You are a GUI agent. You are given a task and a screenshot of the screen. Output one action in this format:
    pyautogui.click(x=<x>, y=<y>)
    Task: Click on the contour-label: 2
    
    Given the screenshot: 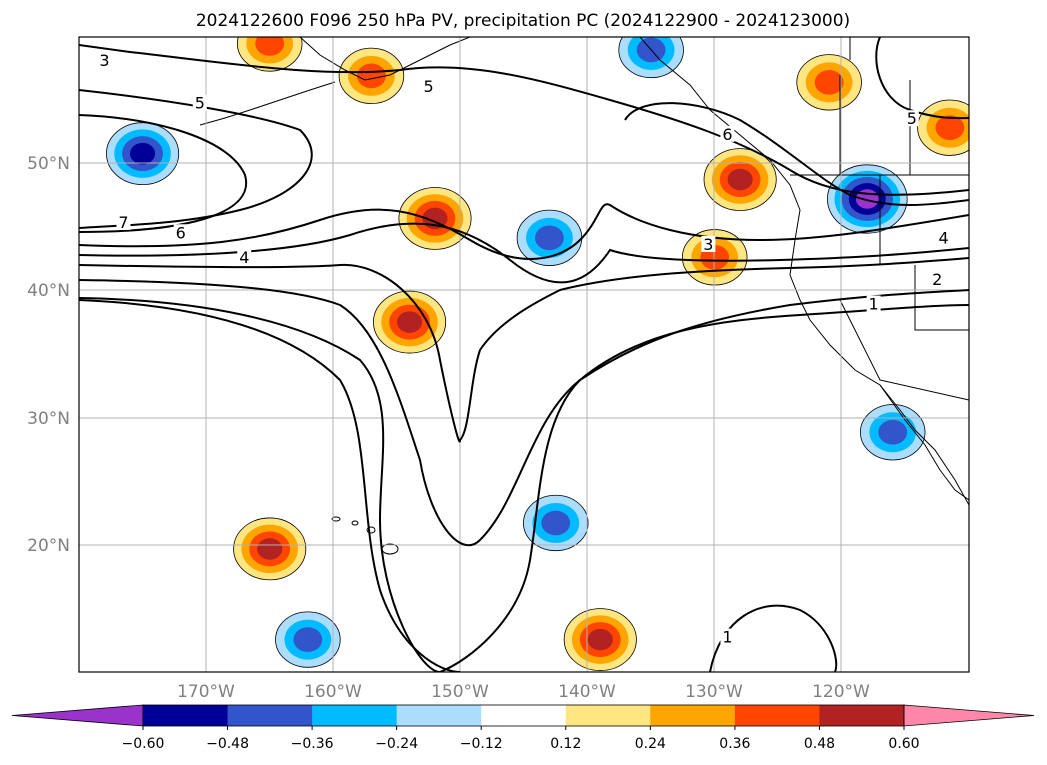 What is the action you would take?
    pyautogui.click(x=937, y=279)
    